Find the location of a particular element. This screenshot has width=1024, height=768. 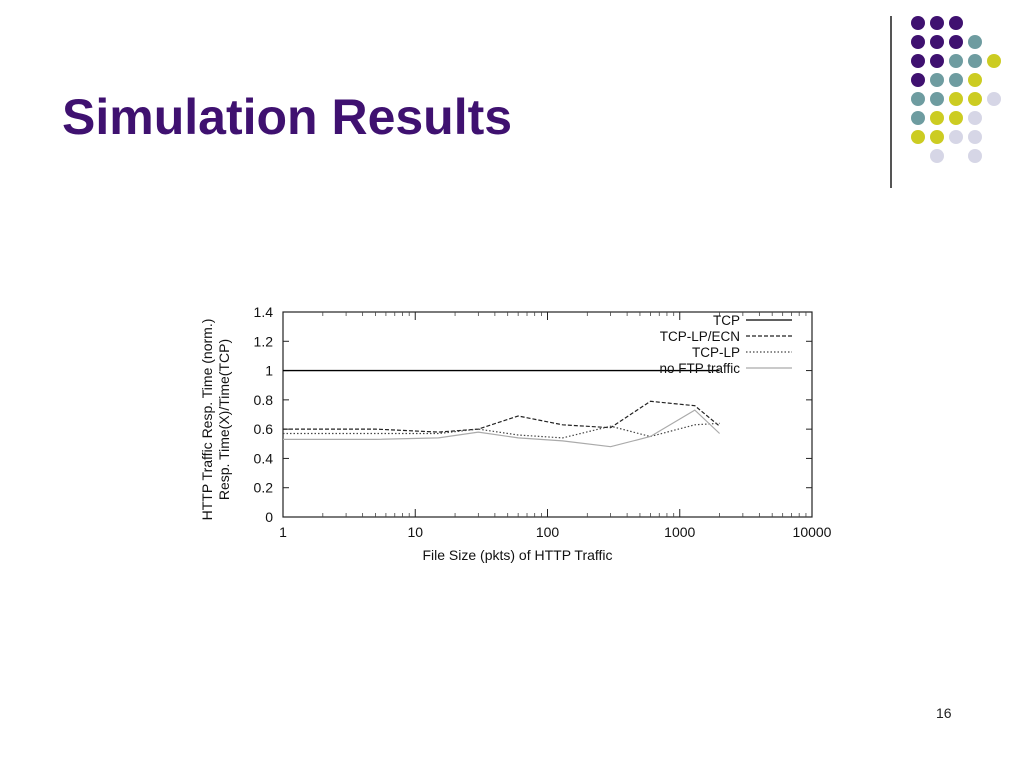

legend-label: TCP-LP is located at coordinates (716, 352).